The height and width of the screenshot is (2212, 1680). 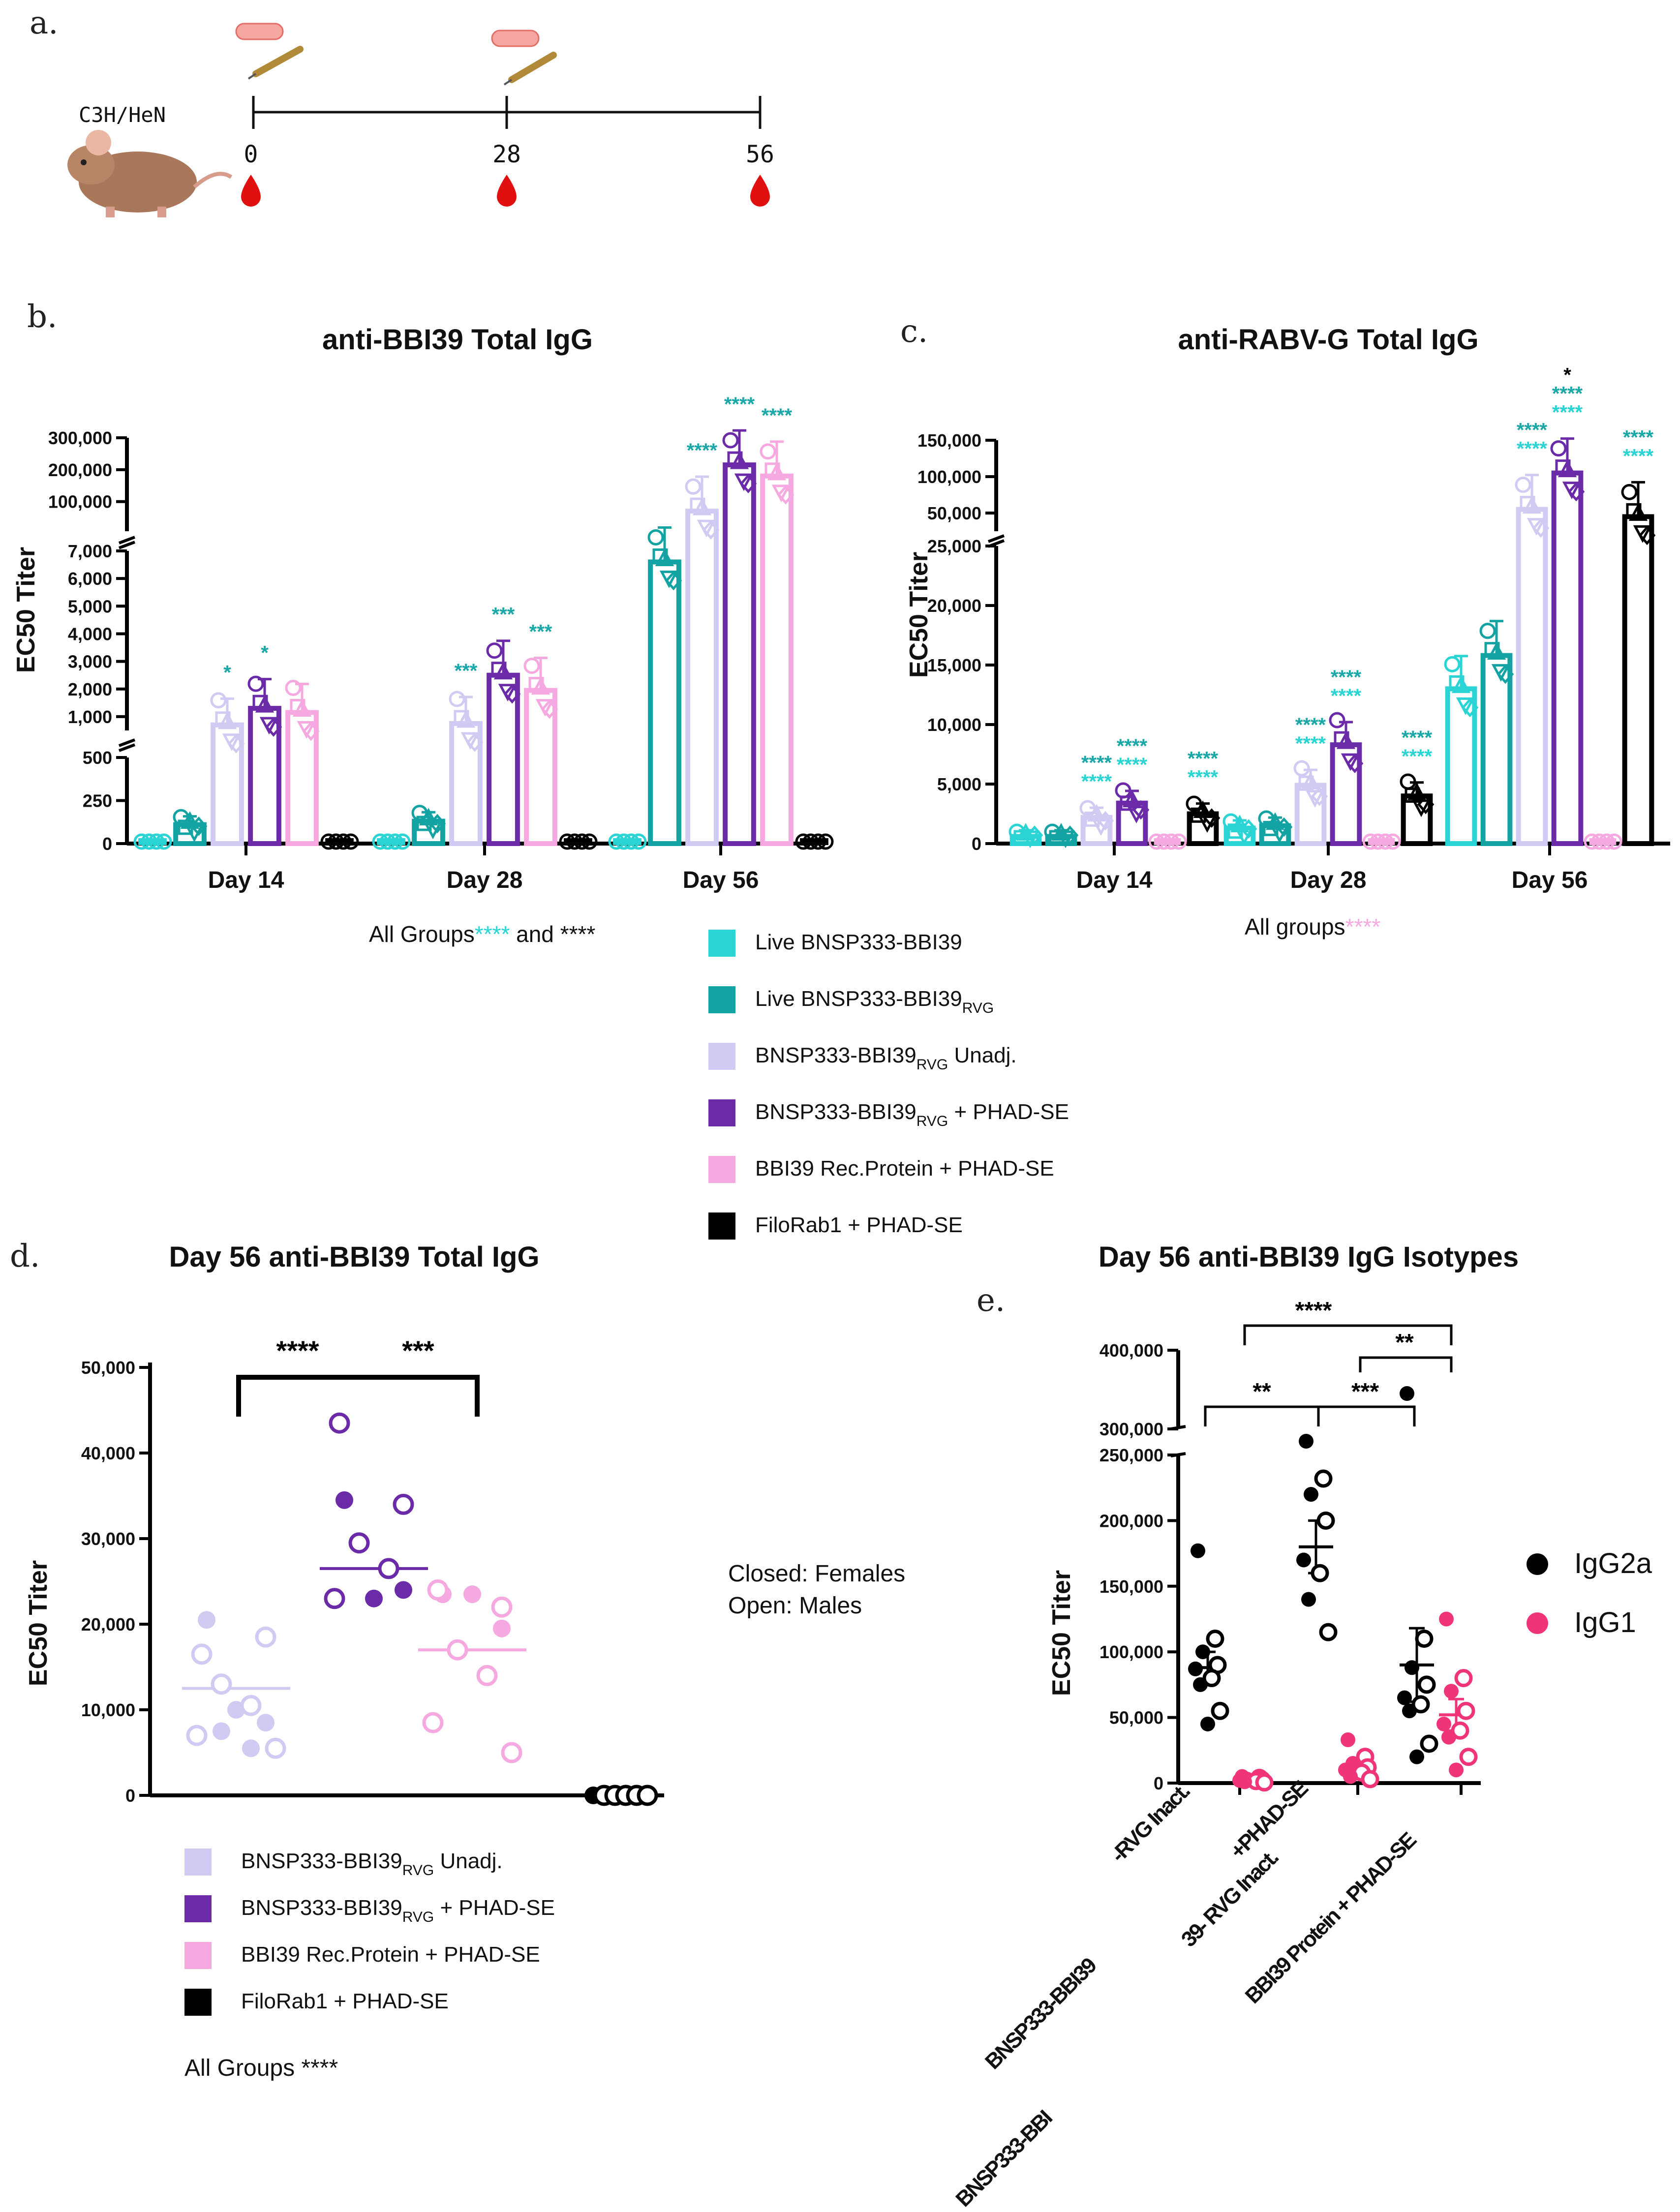 I want to click on y-tick-label: 250, so click(x=98, y=801).